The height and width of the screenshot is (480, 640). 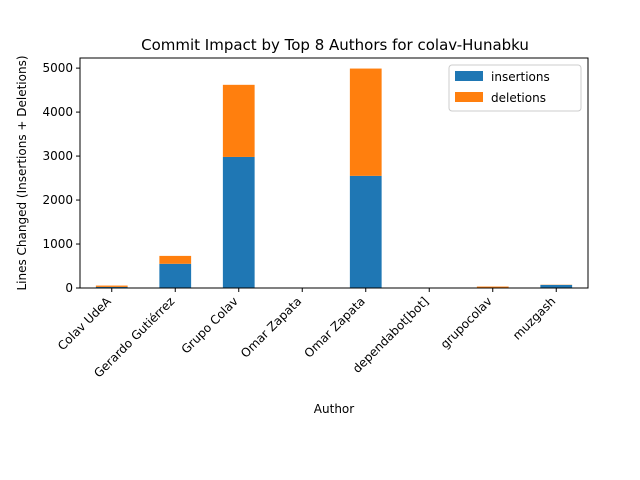 I want to click on legend: insertions deletions, so click(x=515, y=88).